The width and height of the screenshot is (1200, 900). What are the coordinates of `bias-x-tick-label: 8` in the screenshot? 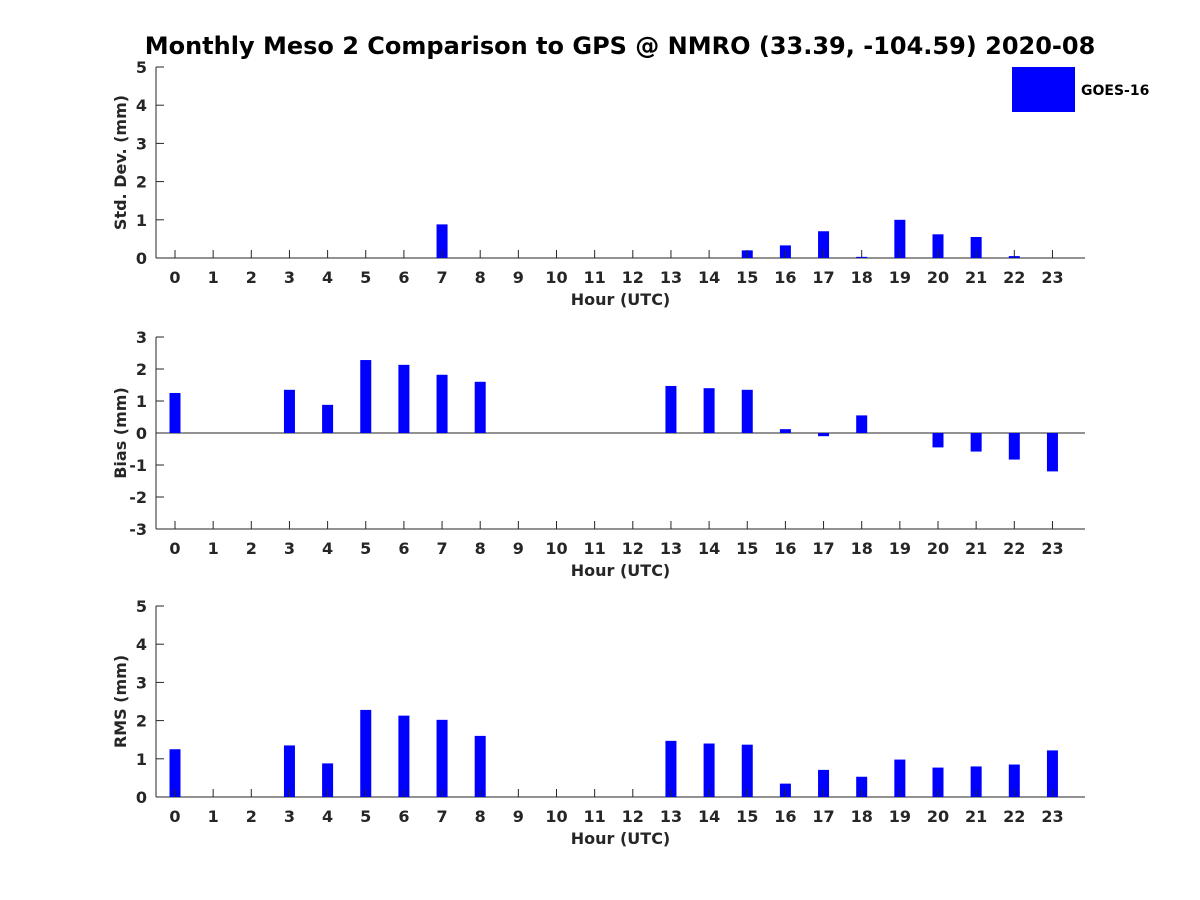 It's located at (480, 548).